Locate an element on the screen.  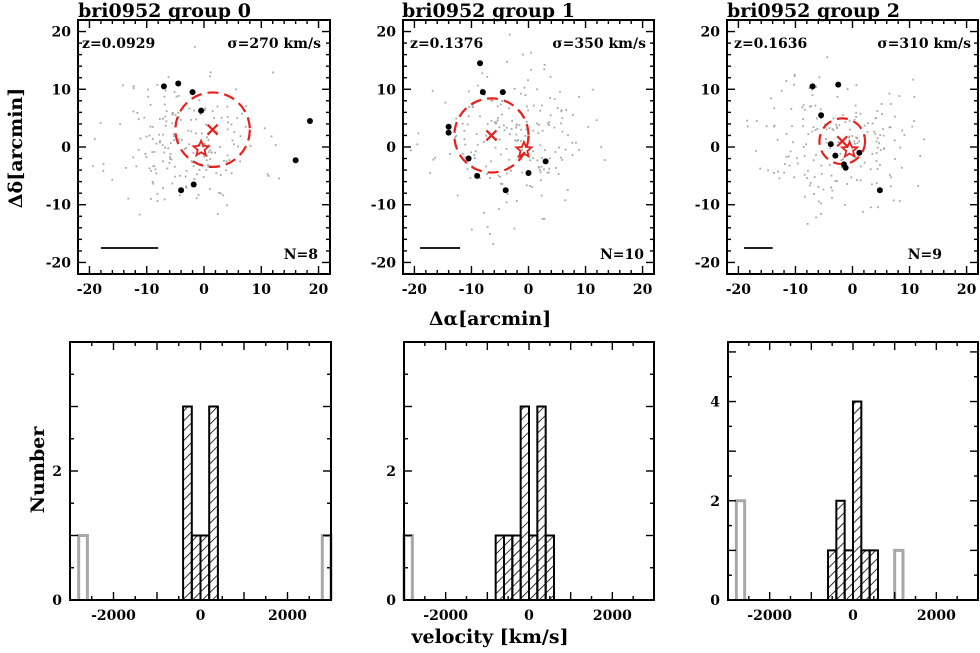
panel-title-group-0: bri0952 group 0 is located at coordinates (164, 11).